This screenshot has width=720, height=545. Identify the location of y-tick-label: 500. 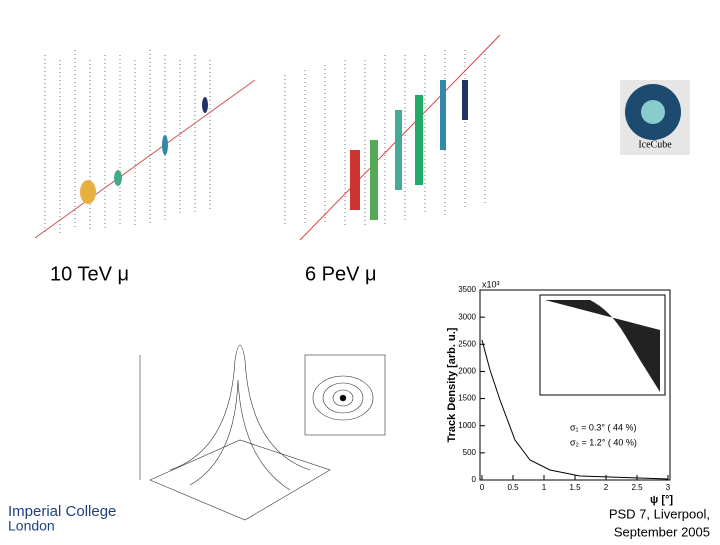
(470, 452).